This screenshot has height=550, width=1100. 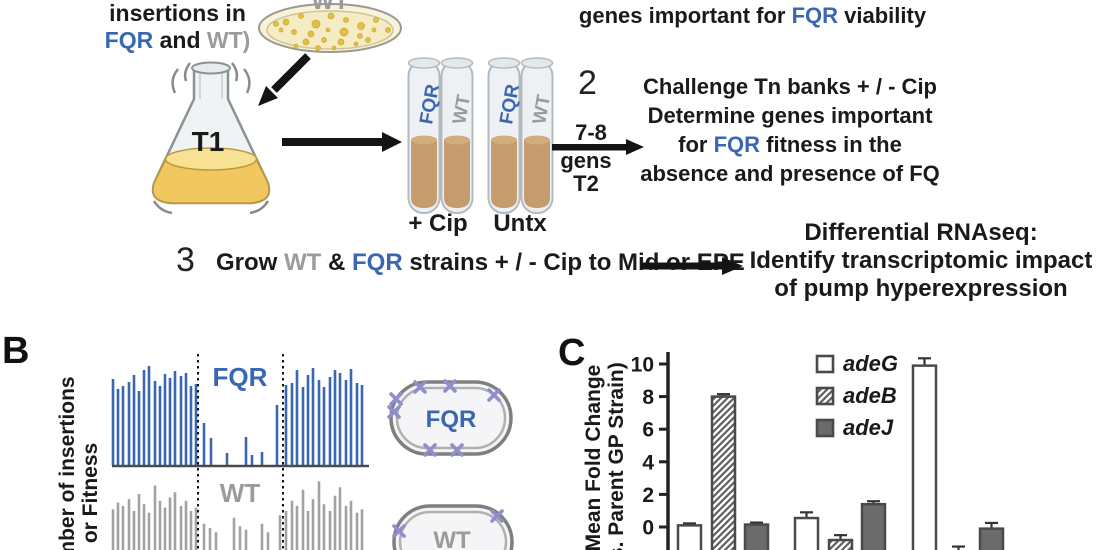 I want to click on legend-label: adeJ, so click(x=868, y=427).